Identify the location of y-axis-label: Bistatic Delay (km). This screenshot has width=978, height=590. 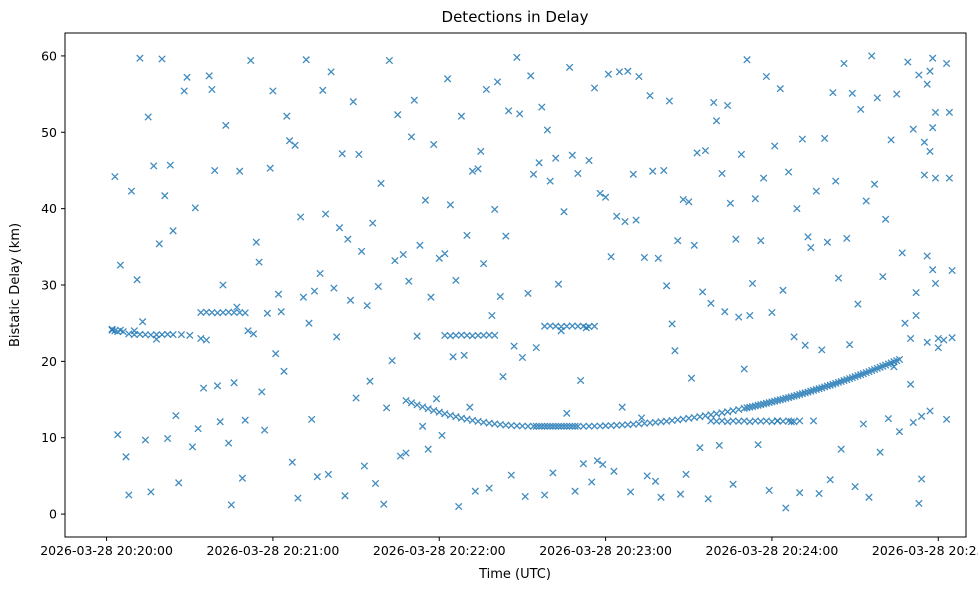
(15, 285).